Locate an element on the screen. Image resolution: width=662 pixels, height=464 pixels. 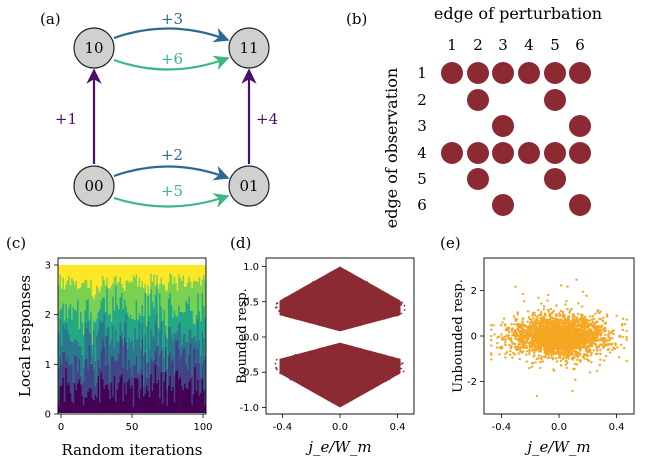
scatter-e is located at coordinates (559, 338).